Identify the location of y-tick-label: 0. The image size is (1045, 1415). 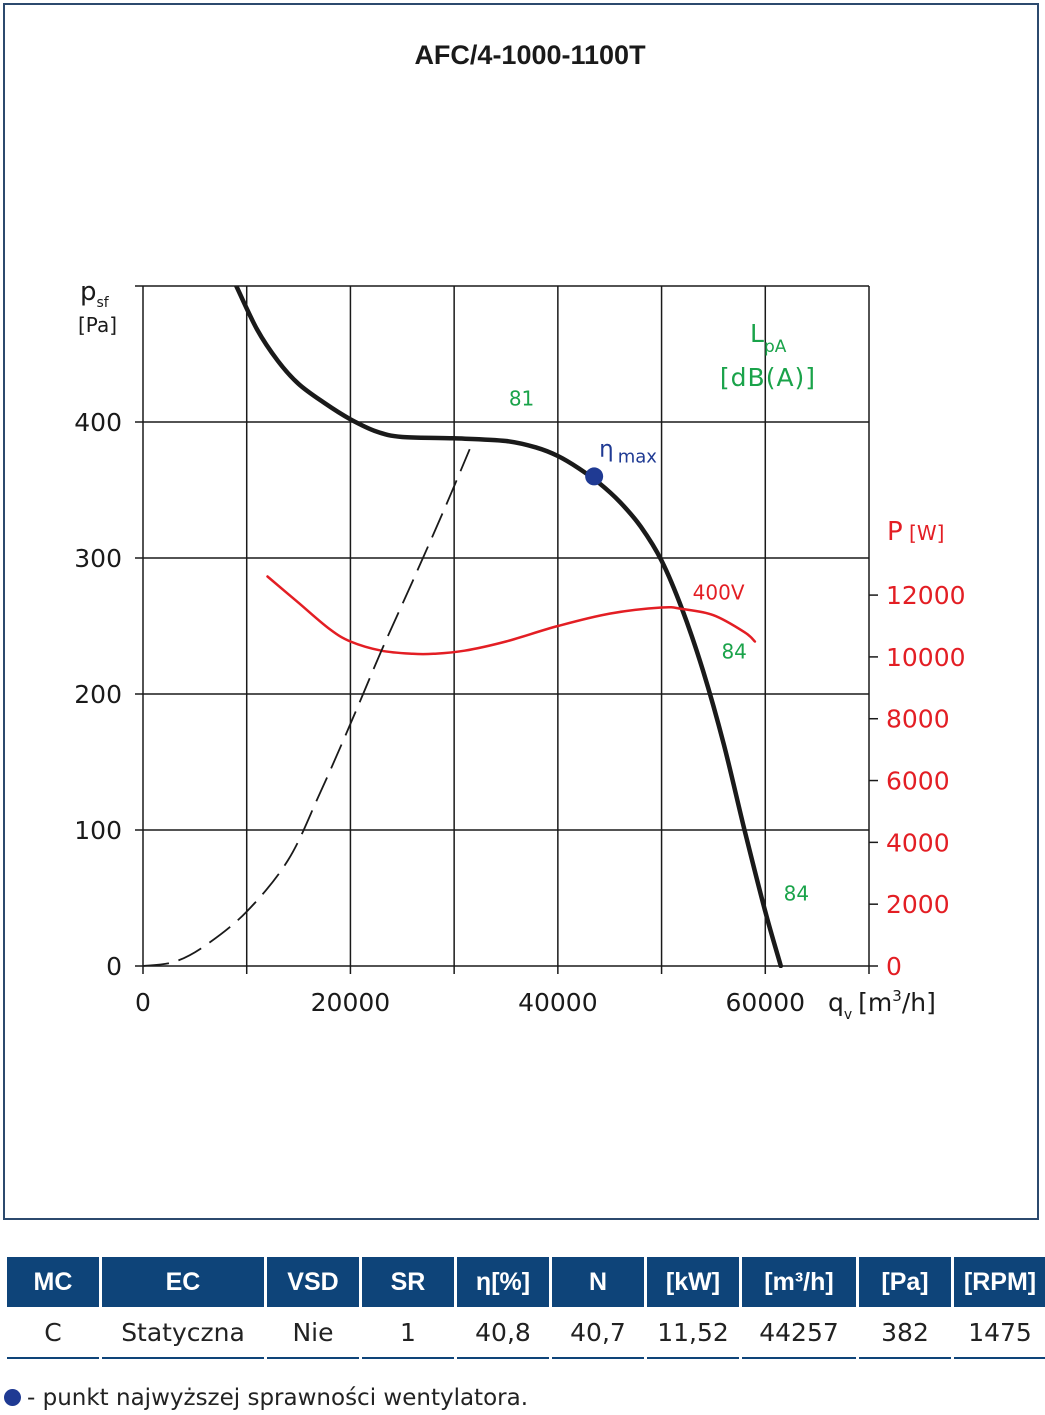
(114, 966).